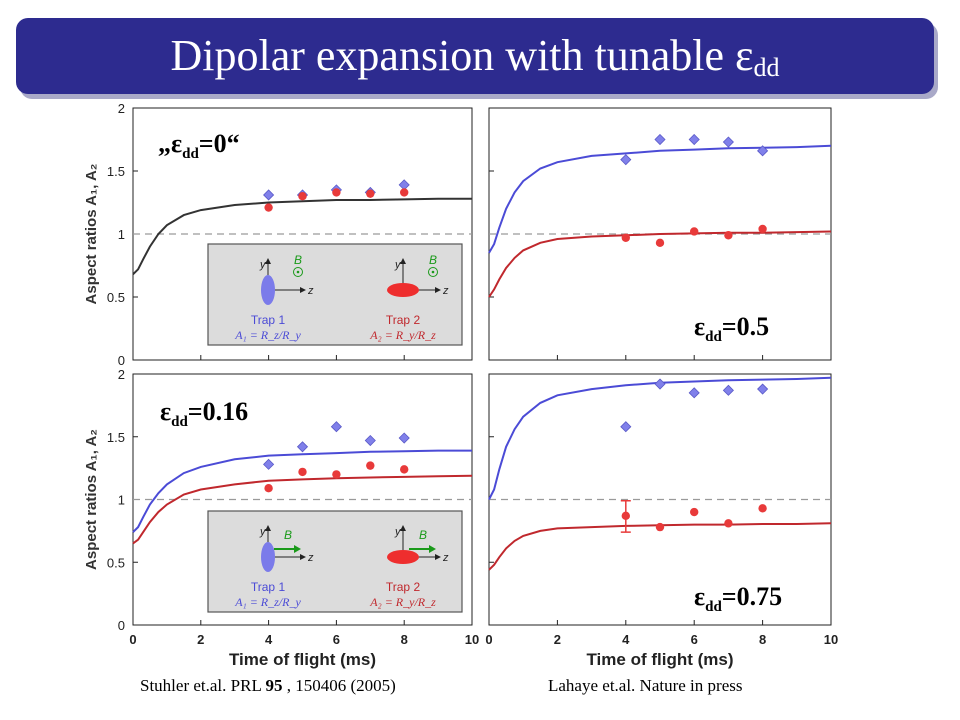 This screenshot has width=960, height=720. I want to click on x-tick-label: 6, so click(694, 639).